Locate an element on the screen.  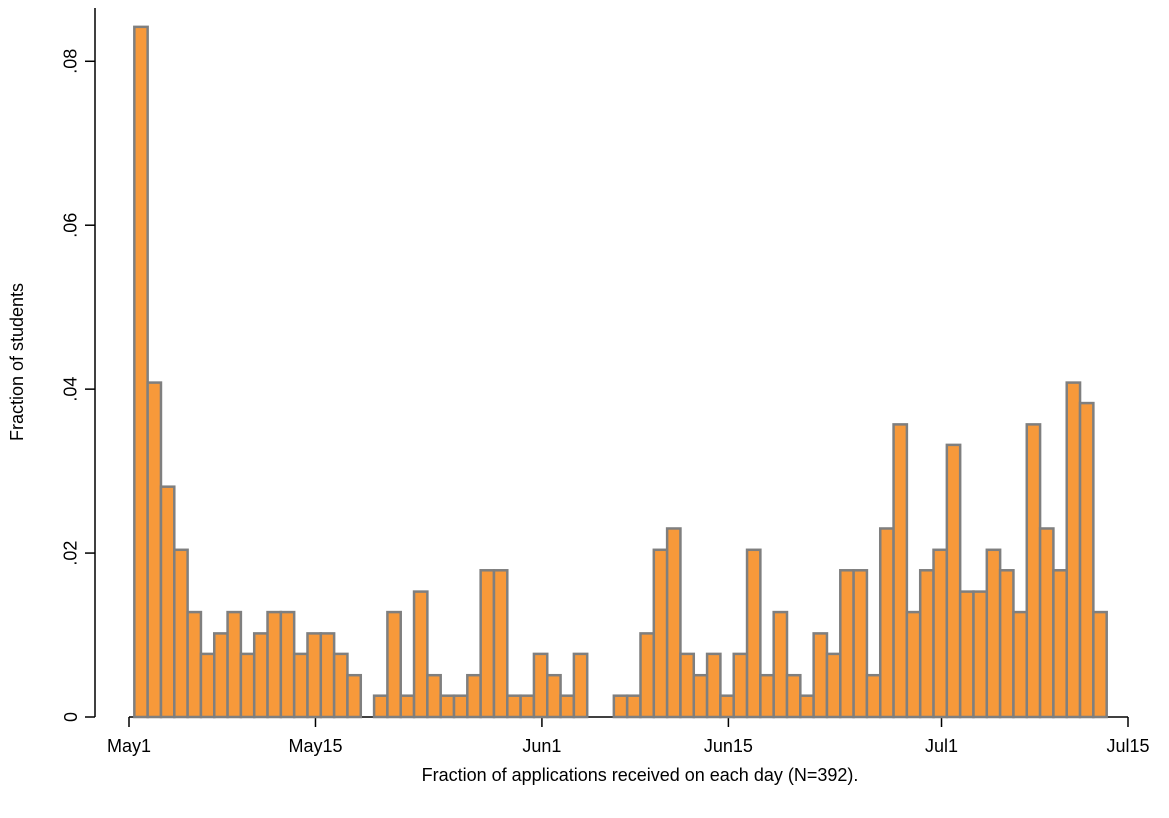
x-tick-label: May1 is located at coordinates (129, 746).